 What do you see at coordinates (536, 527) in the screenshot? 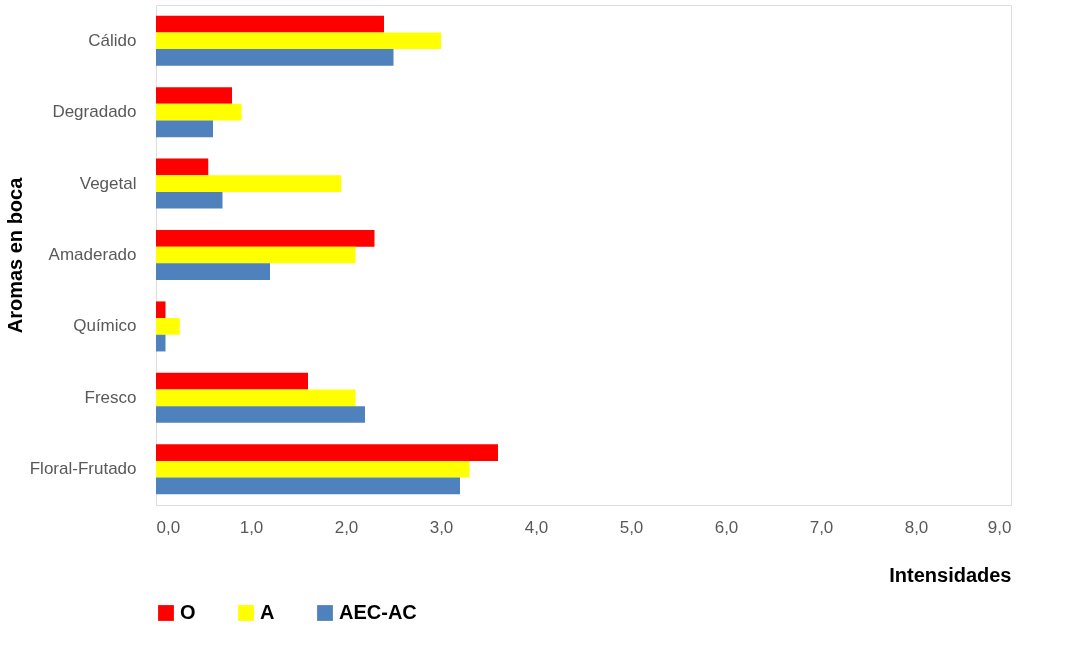
I see `x-tick-label: 4,0` at bounding box center [536, 527].